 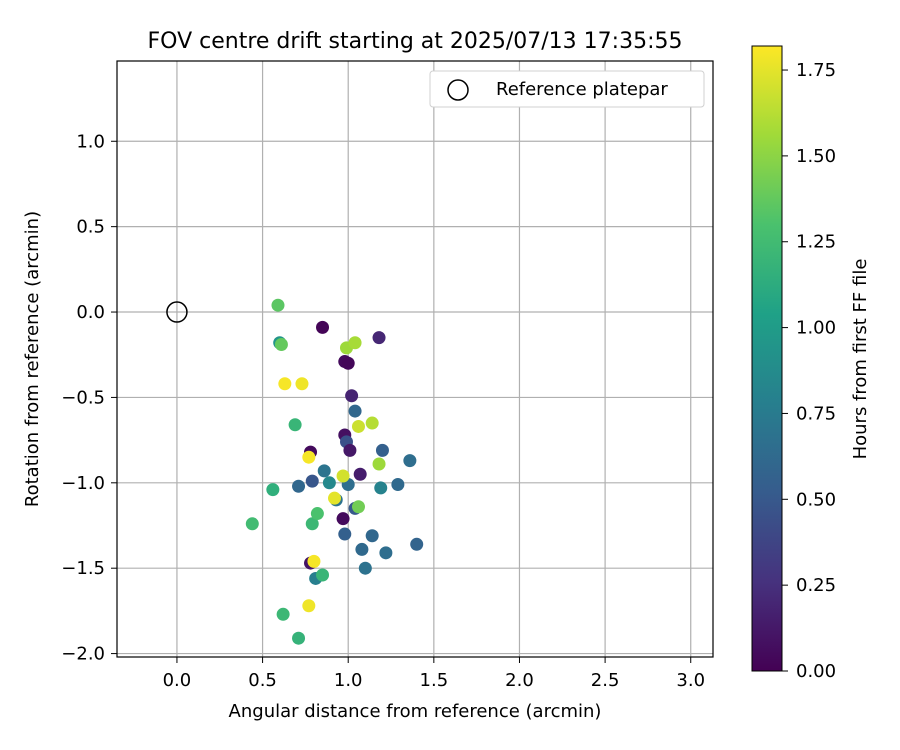 I want to click on x-tick-label: 1.0, so click(x=348, y=680).